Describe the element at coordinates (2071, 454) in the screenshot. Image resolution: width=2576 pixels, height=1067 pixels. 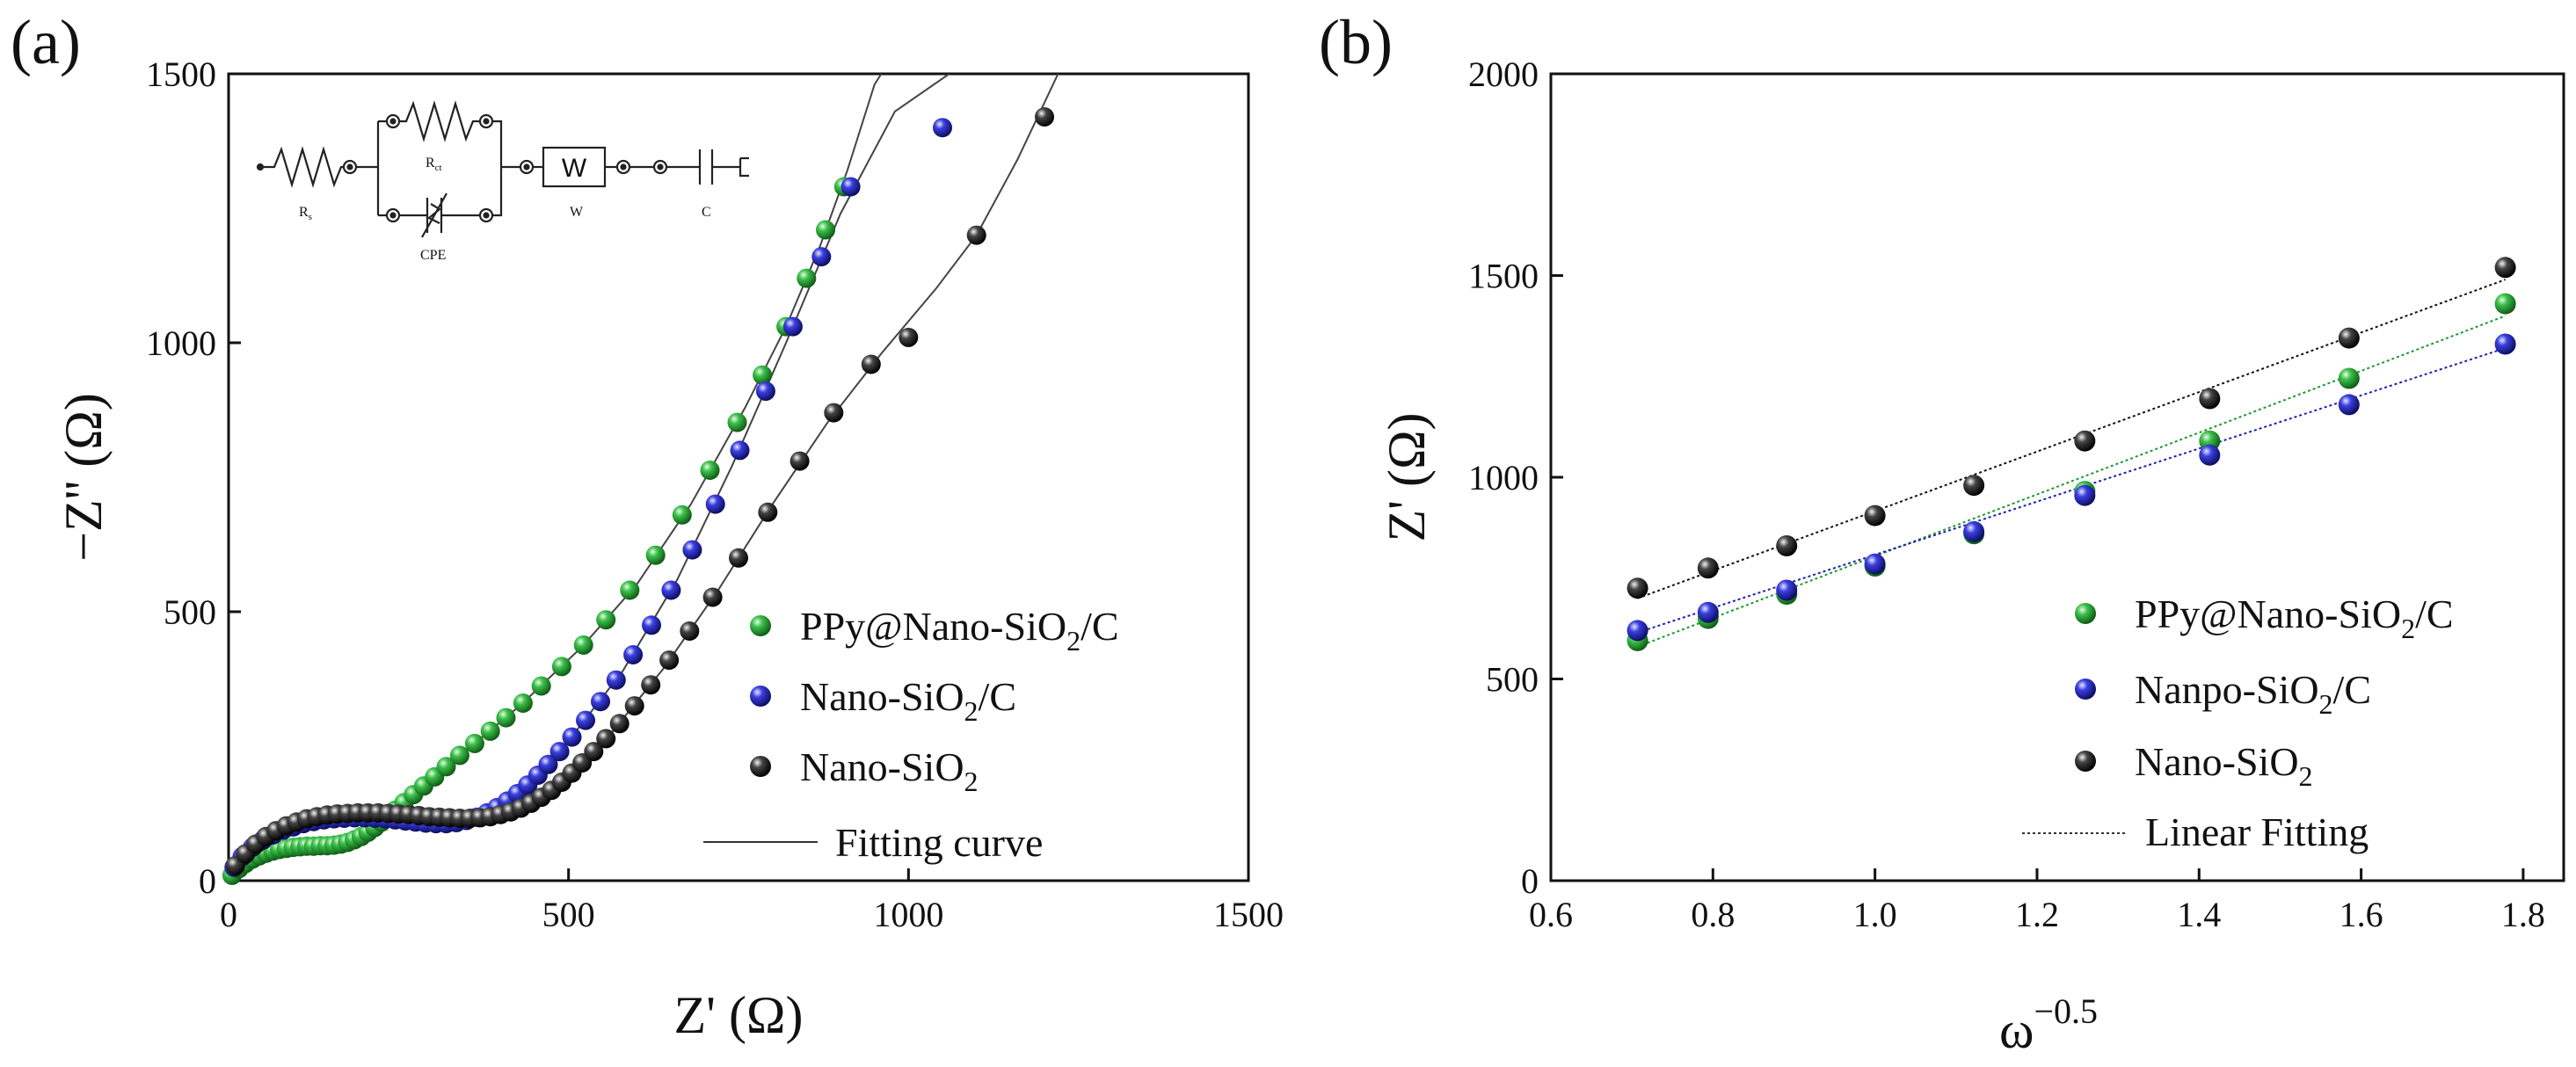
I see `panel-b-data-points` at that location.